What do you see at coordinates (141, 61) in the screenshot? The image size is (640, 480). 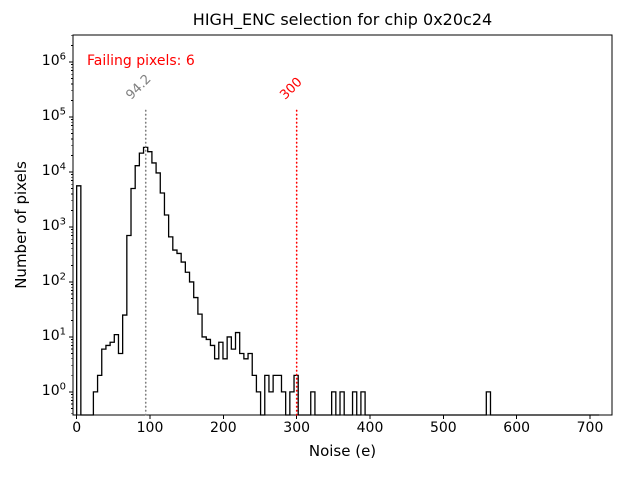 I see `failing-pixels-annotation: Failing pixels: 6` at bounding box center [141, 61].